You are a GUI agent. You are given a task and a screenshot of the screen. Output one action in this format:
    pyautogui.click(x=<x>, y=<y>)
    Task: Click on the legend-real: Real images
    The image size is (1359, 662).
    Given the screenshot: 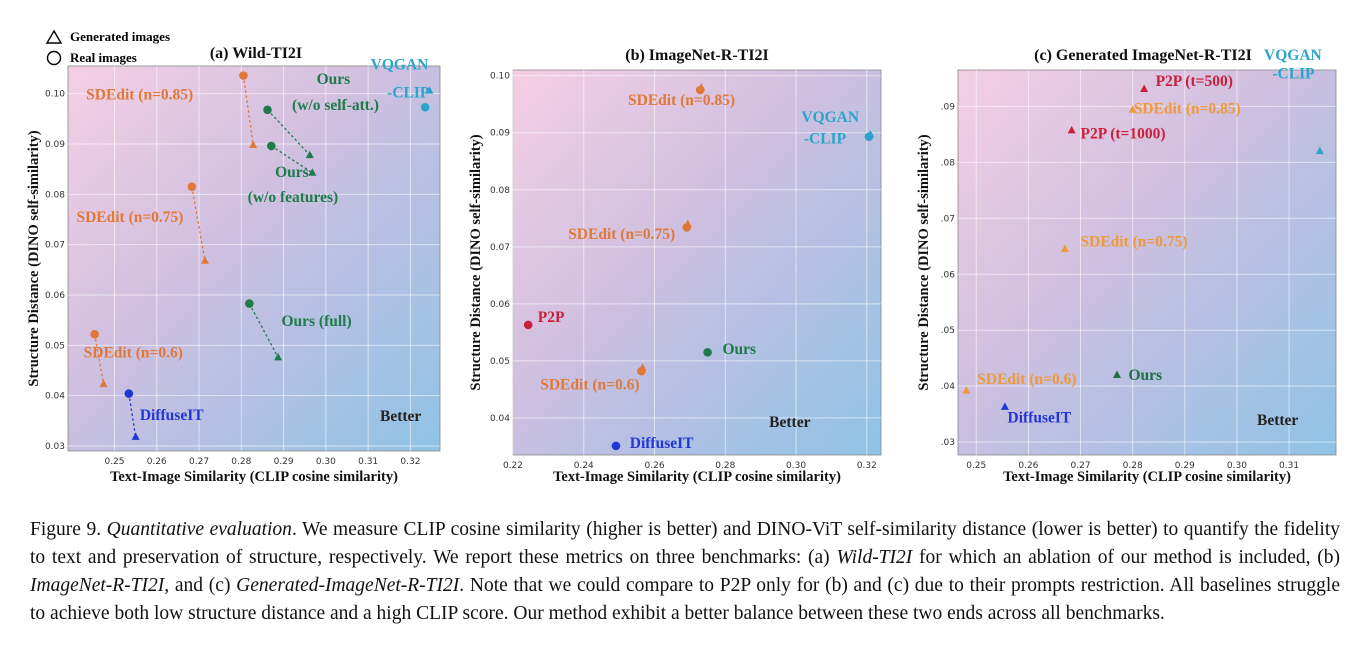 What is the action you would take?
    pyautogui.click(x=108, y=57)
    